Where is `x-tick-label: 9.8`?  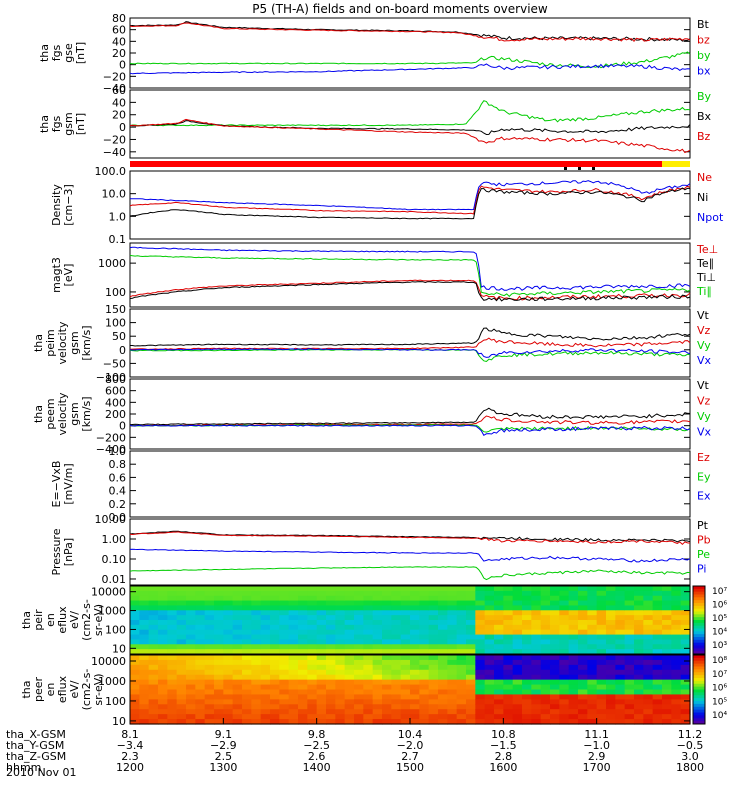
x-tick-label: 9.8 is located at coordinates (317, 734).